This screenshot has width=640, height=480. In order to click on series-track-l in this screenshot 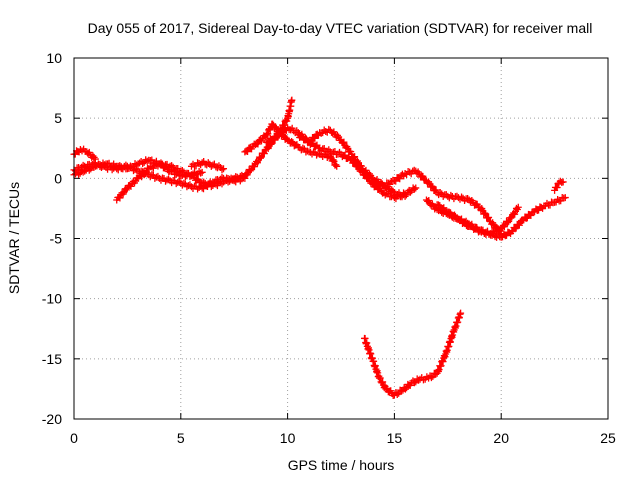, I will do `click(477, 219)`.